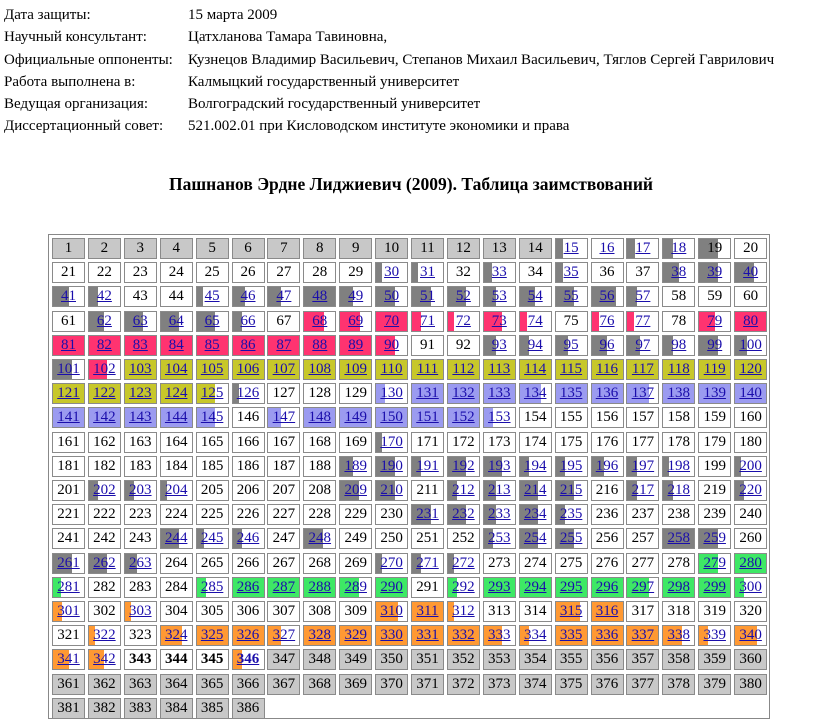 The image size is (822, 725). Describe the element at coordinates (643, 345) in the screenshot. I see `page-cell-97: 97` at that location.